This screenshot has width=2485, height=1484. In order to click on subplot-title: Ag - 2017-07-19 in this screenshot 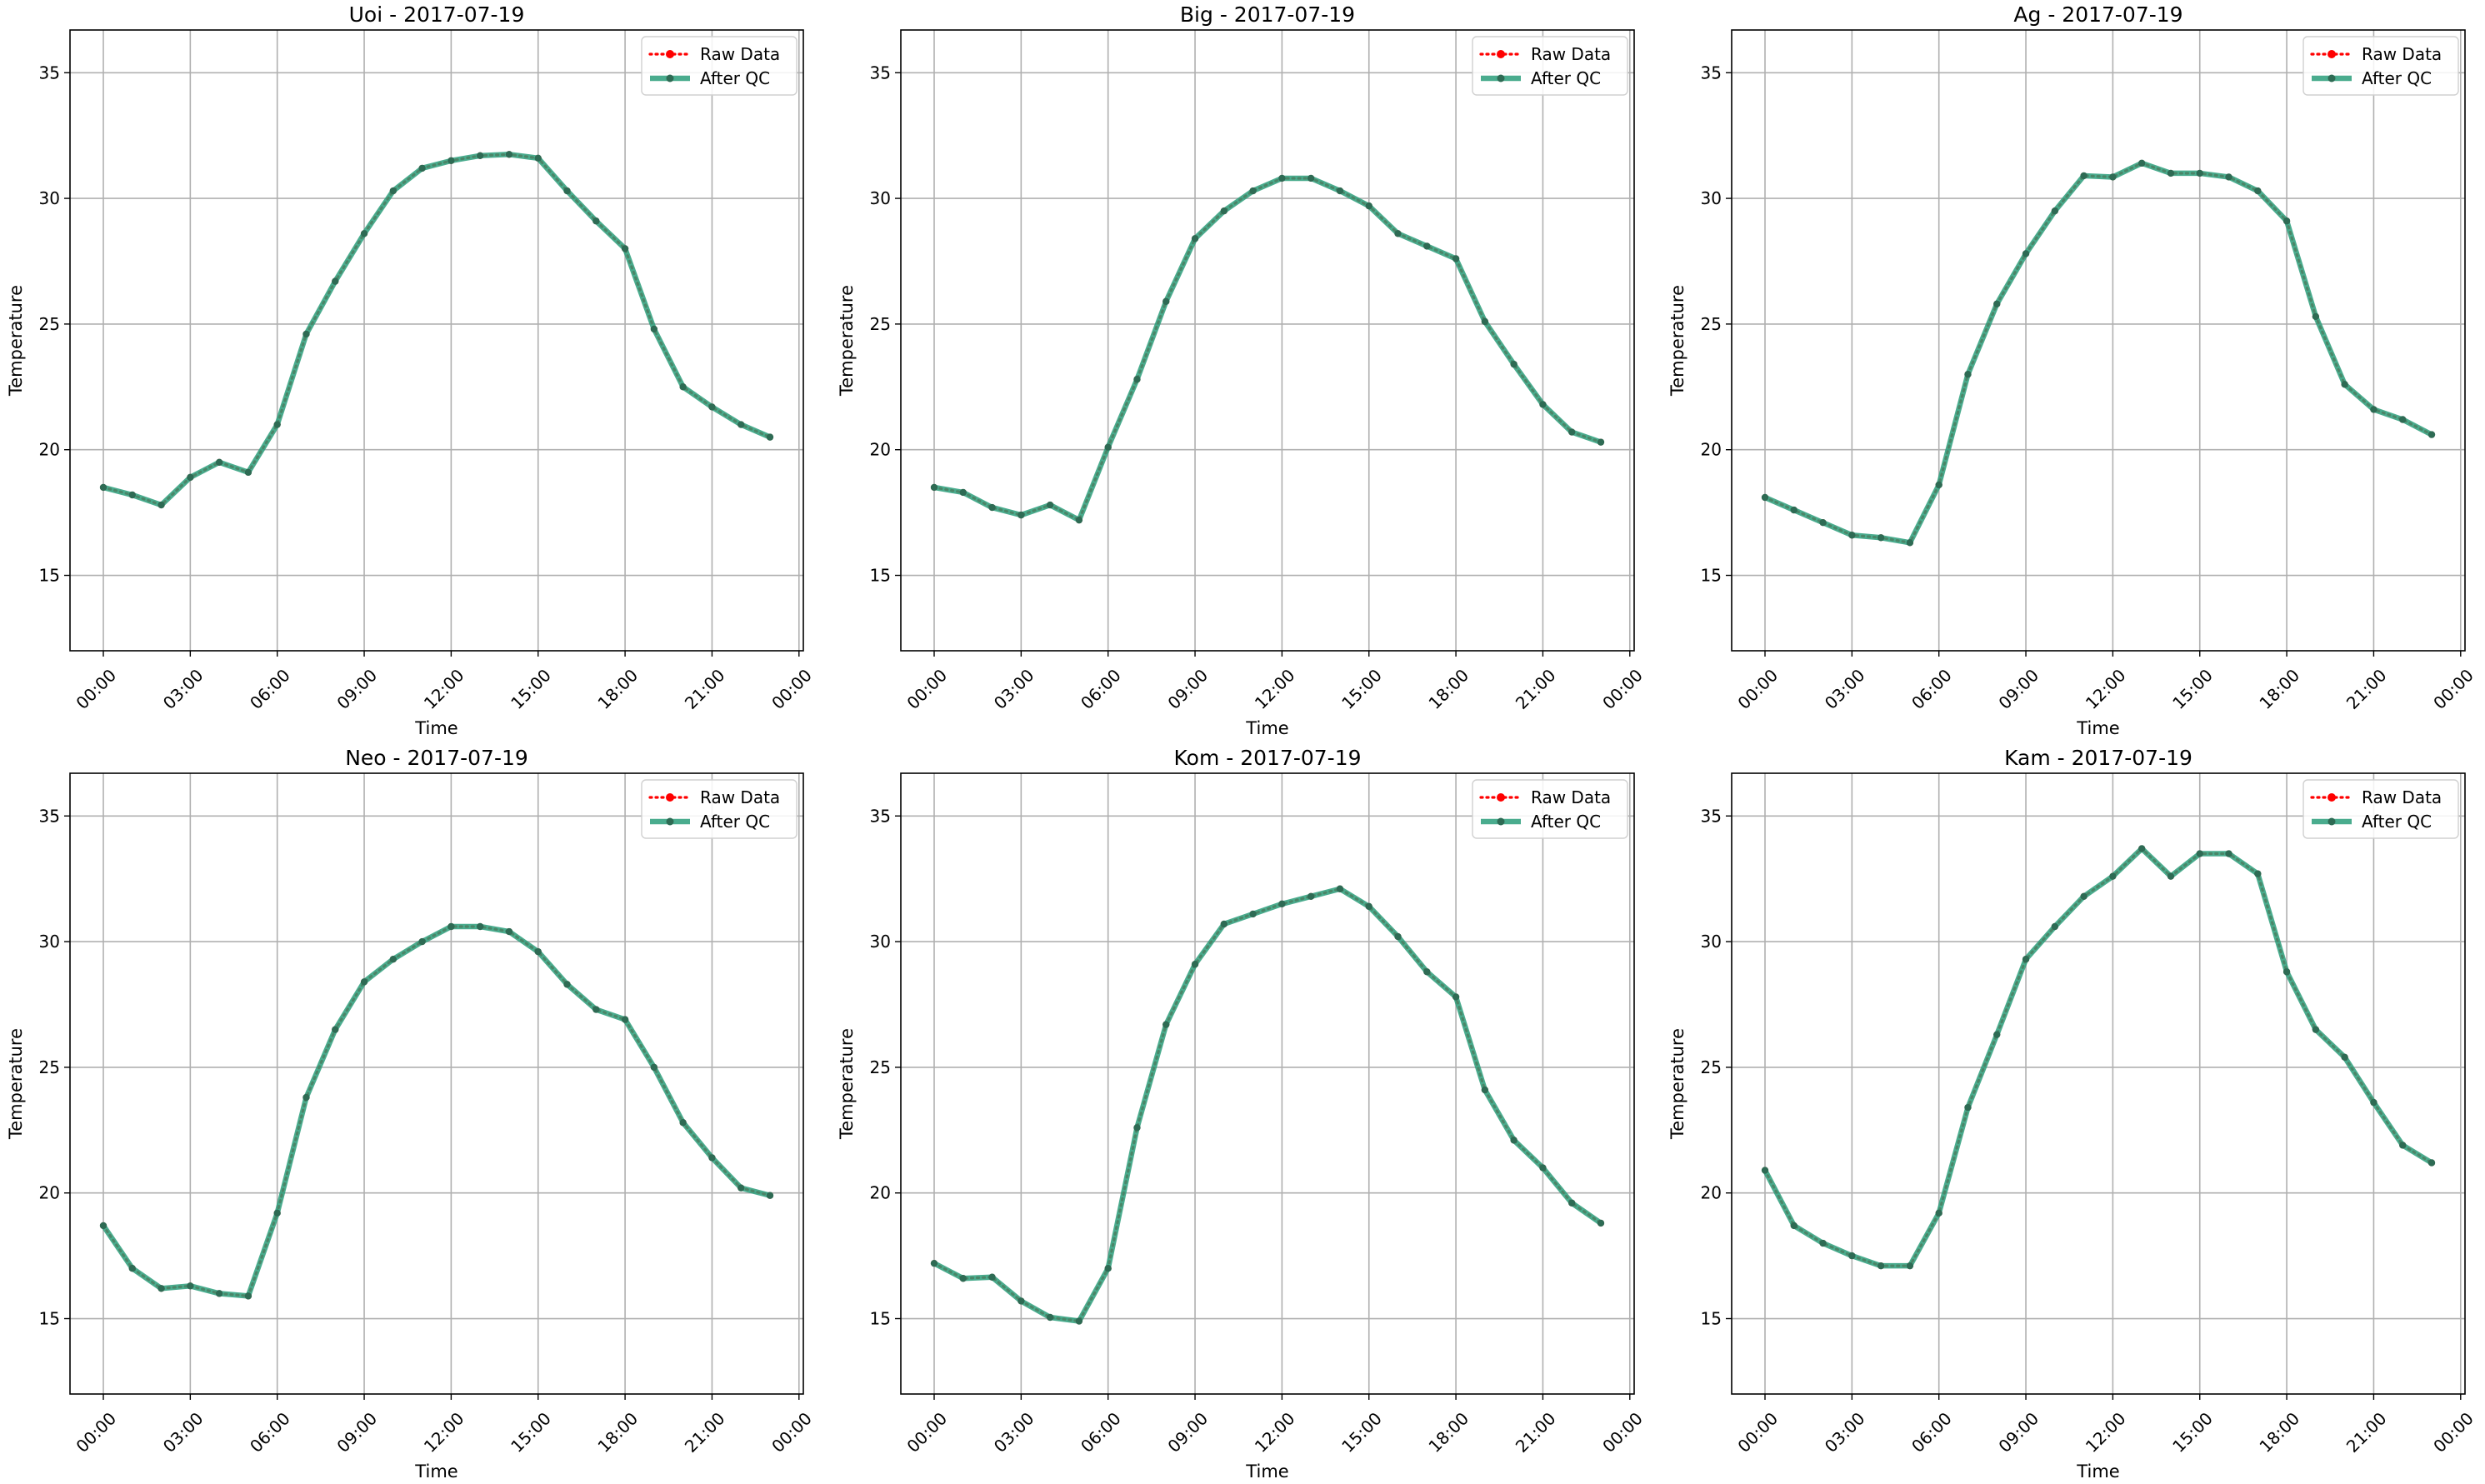, I will do `click(2097, 14)`.